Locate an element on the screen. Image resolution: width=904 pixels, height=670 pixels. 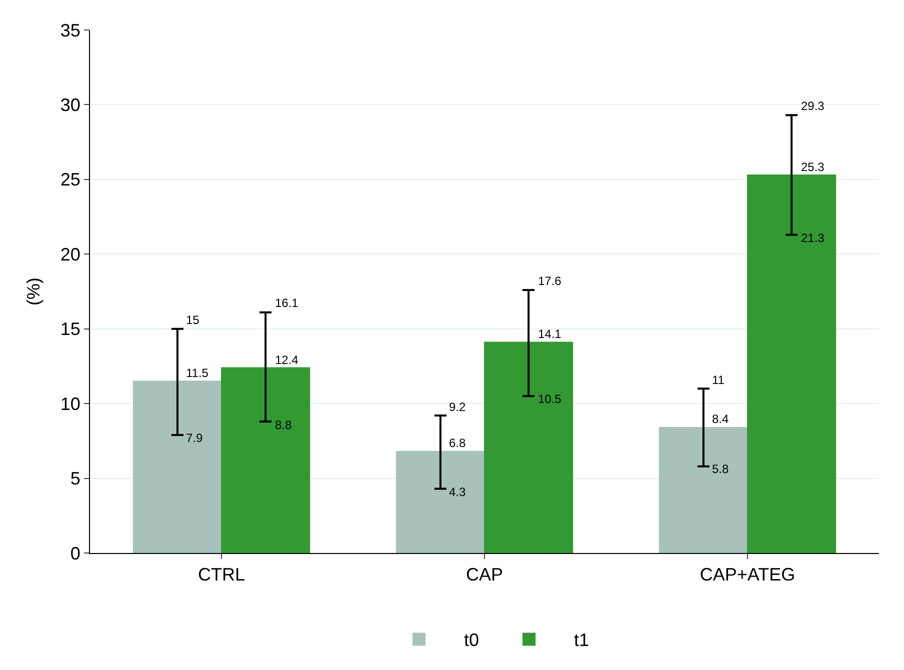
y-tick-label: 10 is located at coordinates (70, 404).